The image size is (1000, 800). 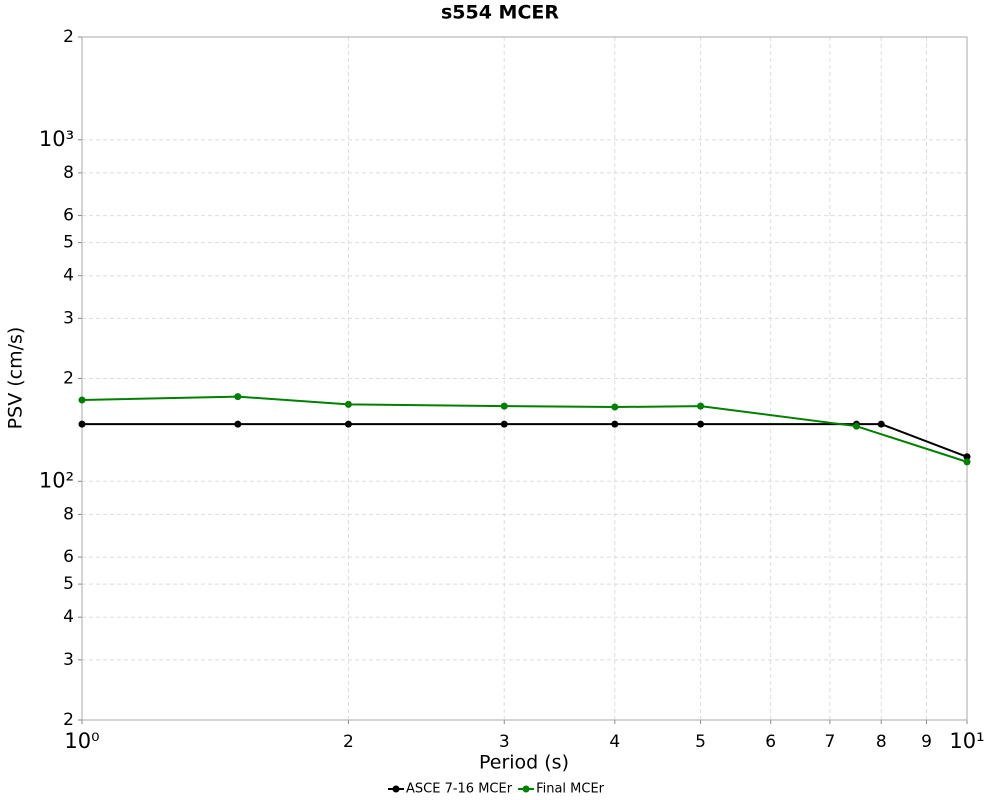 I want to click on x-tick-label: 4, so click(x=614, y=742).